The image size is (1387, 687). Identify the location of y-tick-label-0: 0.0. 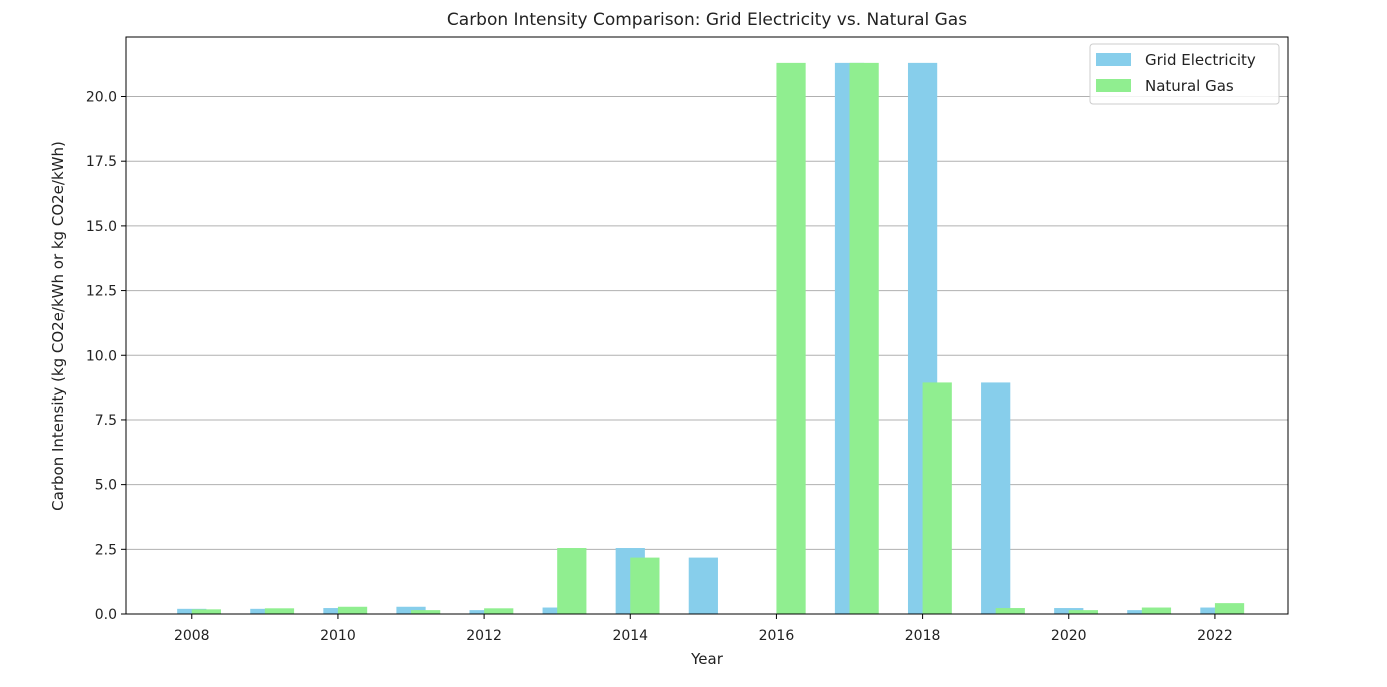
(106, 615).